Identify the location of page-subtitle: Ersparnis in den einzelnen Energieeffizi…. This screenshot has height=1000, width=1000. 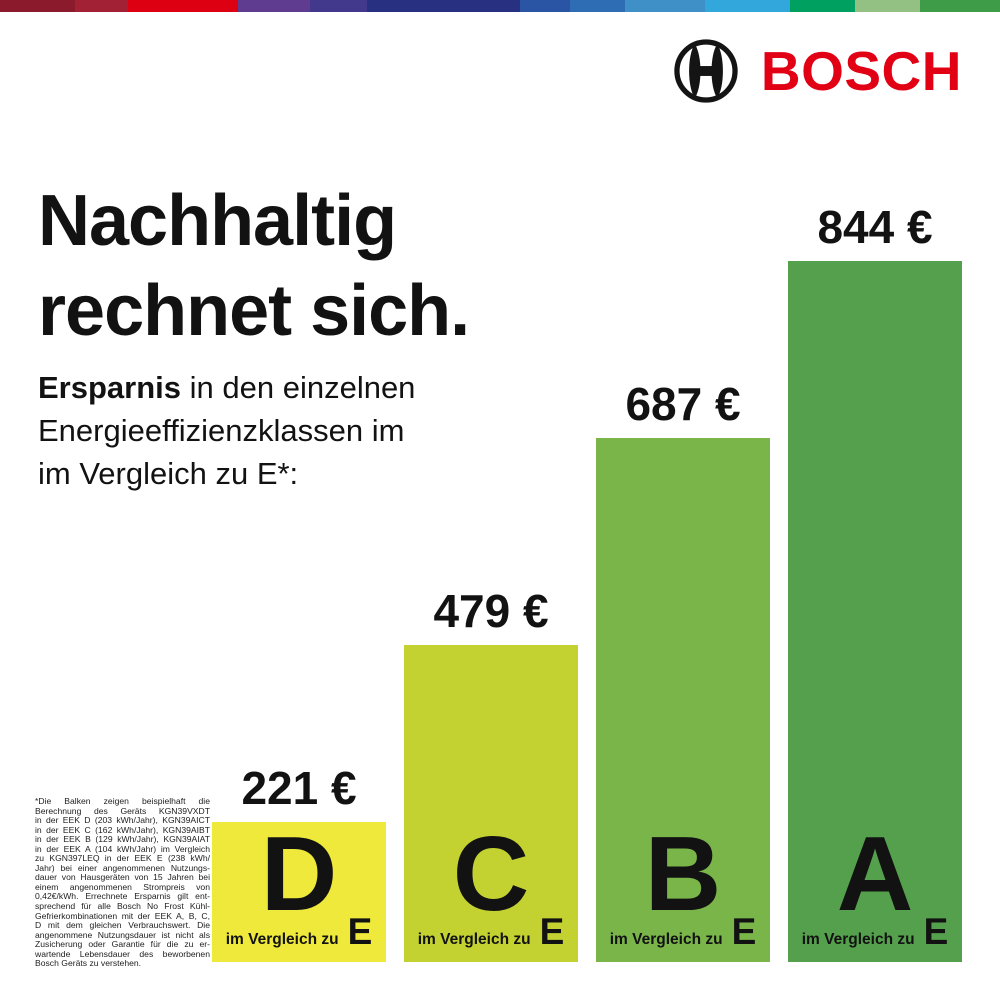
(226, 430).